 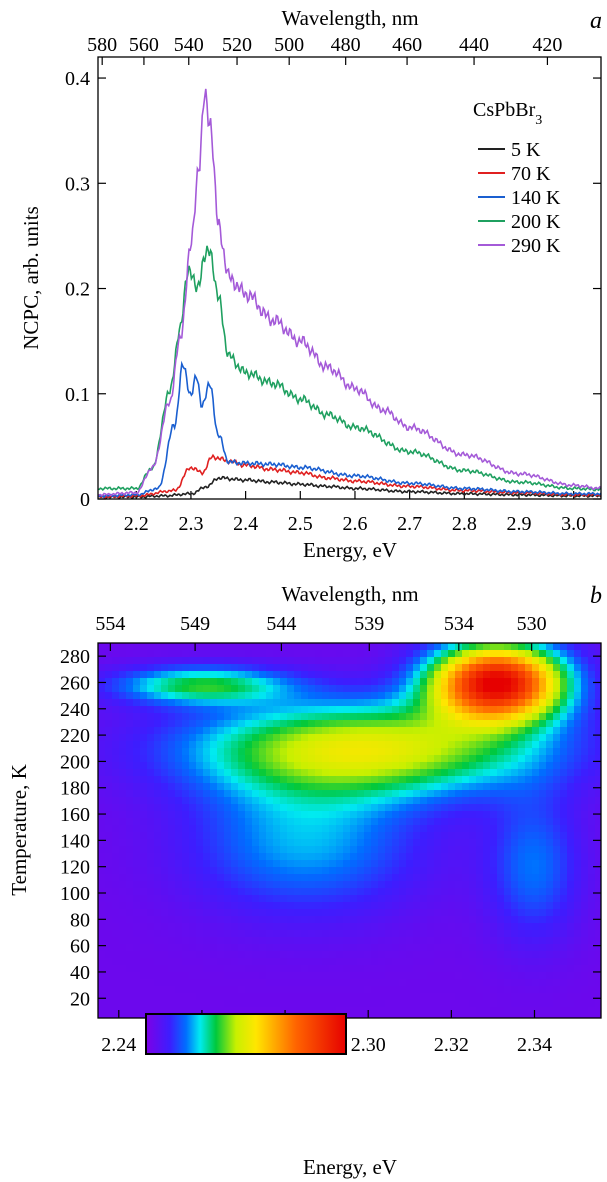 What do you see at coordinates (596, 596) in the screenshot?
I see `panel-label-b: b` at bounding box center [596, 596].